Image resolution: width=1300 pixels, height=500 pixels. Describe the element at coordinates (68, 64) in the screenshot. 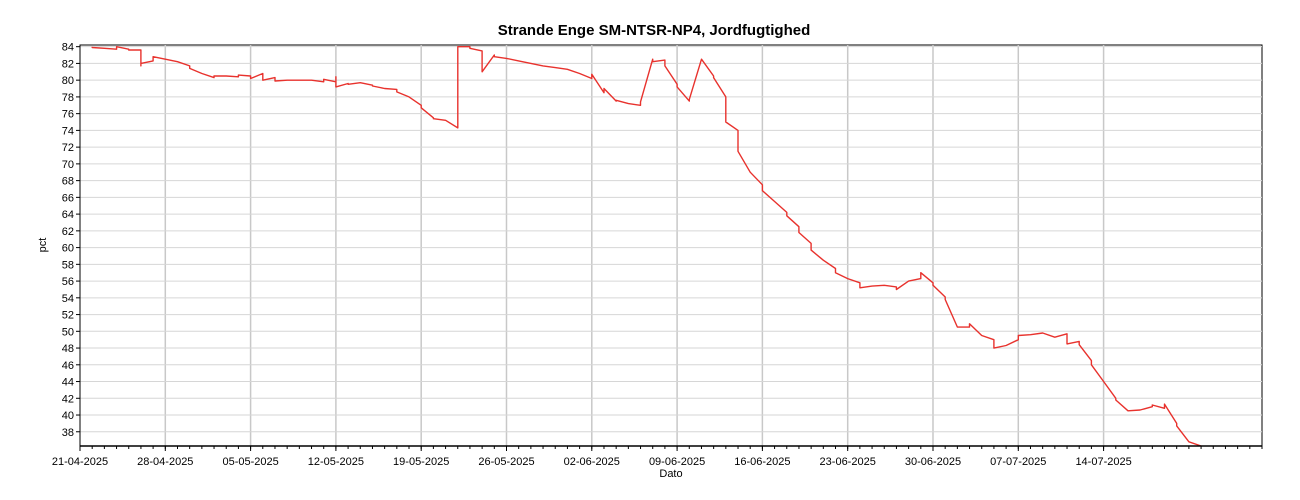

I see `y-tick-label: 82` at that location.